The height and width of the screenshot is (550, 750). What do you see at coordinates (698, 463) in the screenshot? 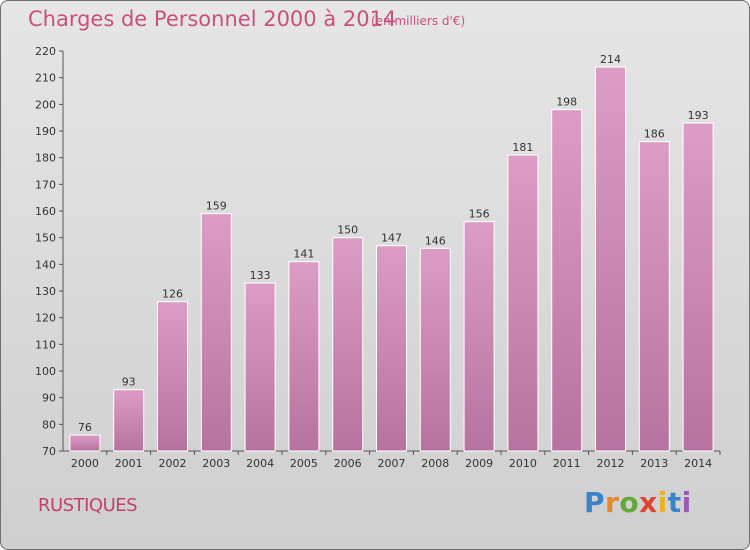
I see `x-tick-label: 2014` at bounding box center [698, 463].